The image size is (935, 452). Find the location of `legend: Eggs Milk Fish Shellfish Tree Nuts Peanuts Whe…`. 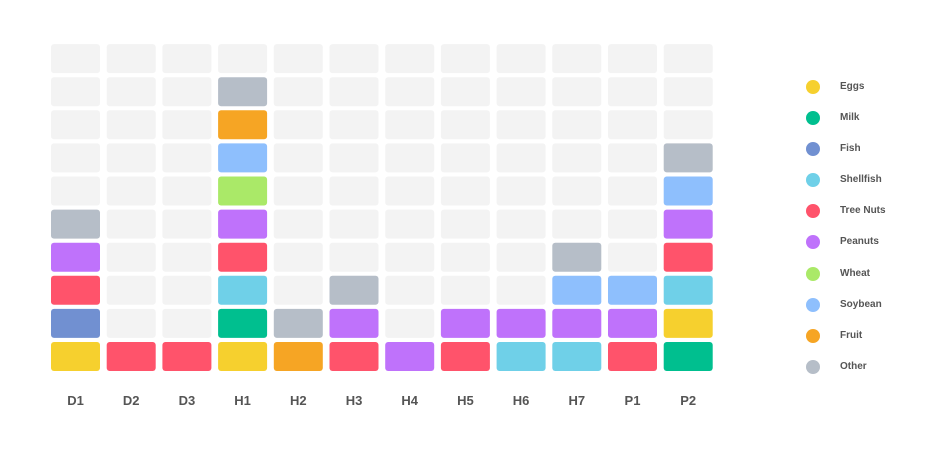

legend: Eggs Milk Fish Shellfish Tree Nuts Peanuts Whe… is located at coordinates (866, 233).